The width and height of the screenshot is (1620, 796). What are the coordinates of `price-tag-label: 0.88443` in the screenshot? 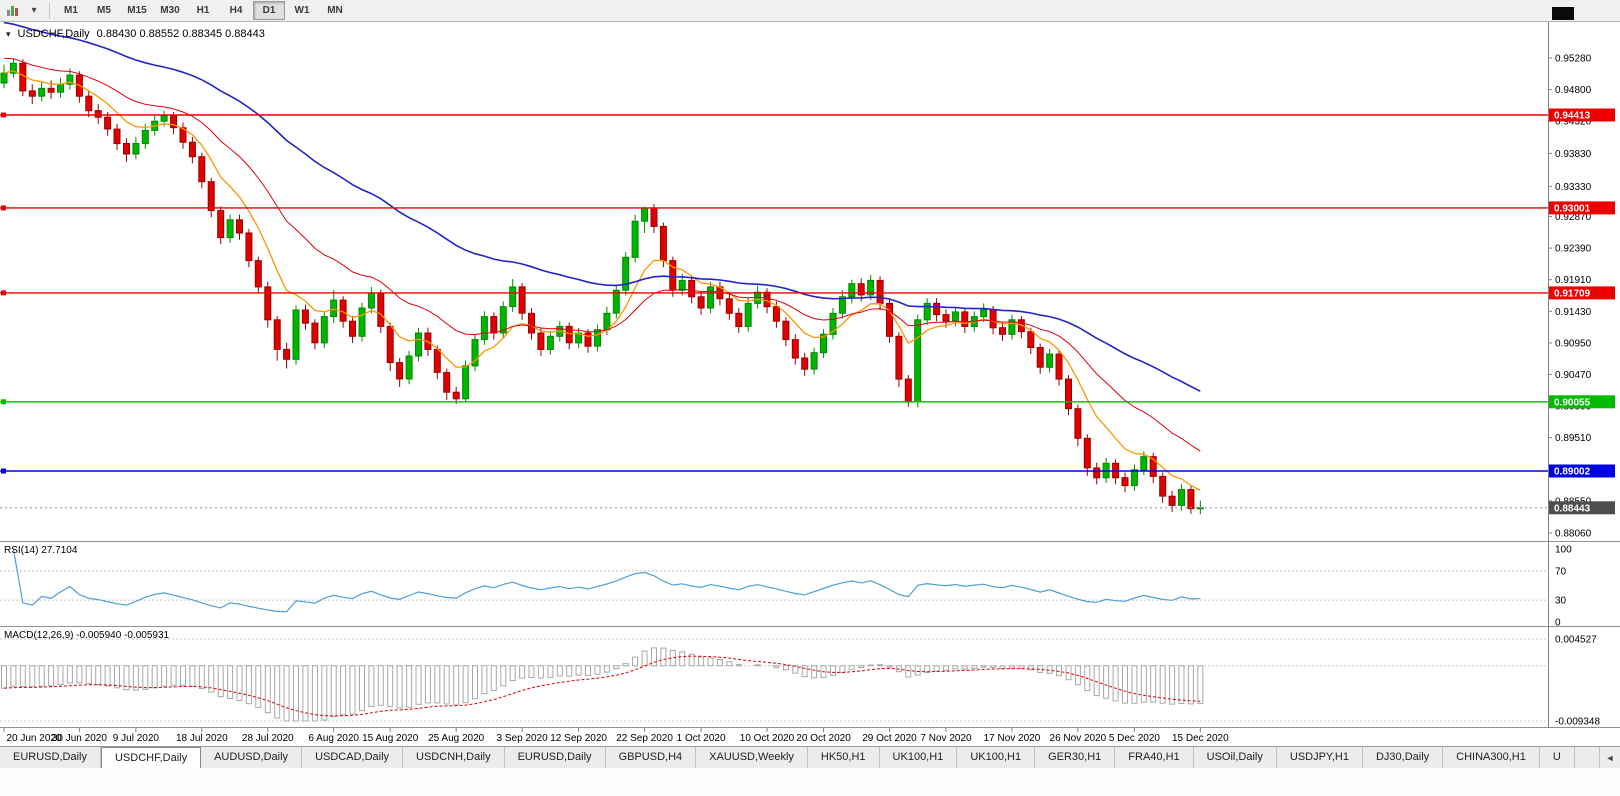 It's located at (1572, 508).